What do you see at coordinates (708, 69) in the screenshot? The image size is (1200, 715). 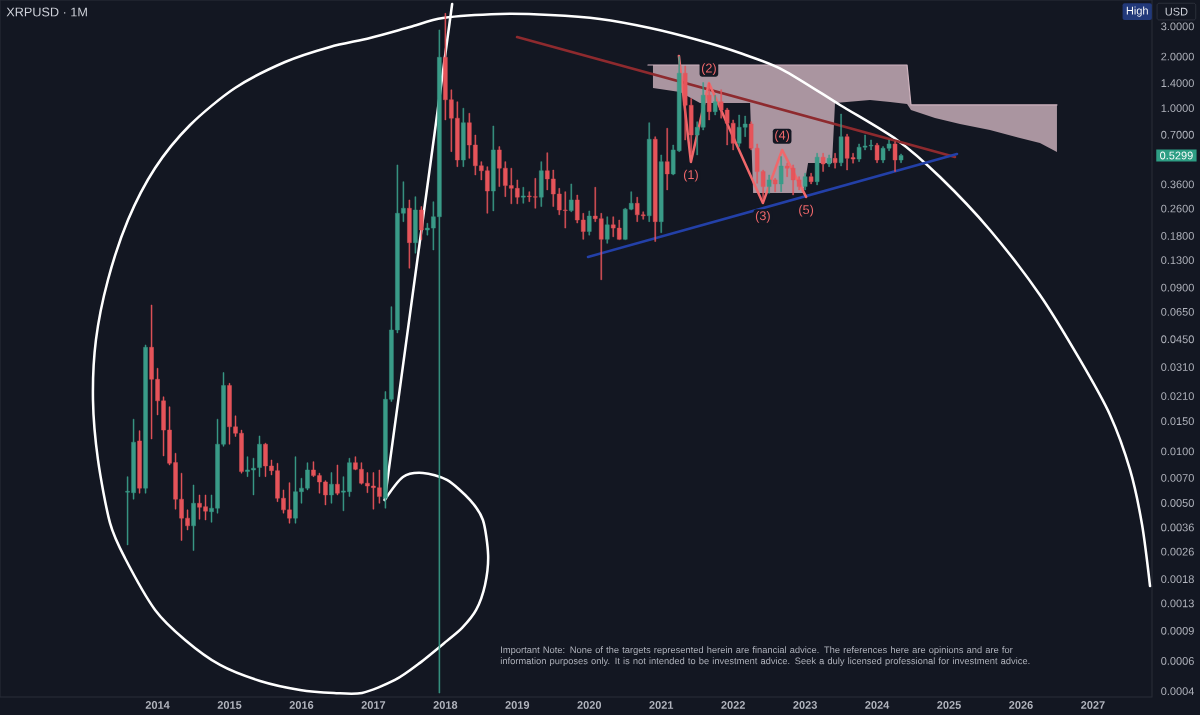 I see `annotation: (2)` at bounding box center [708, 69].